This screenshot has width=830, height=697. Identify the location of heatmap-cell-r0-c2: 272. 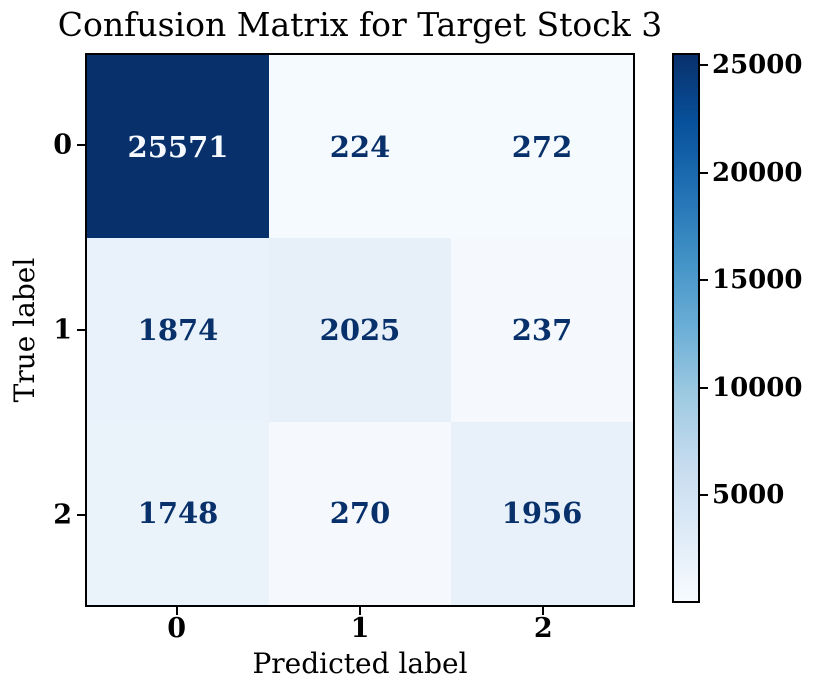
(542, 147).